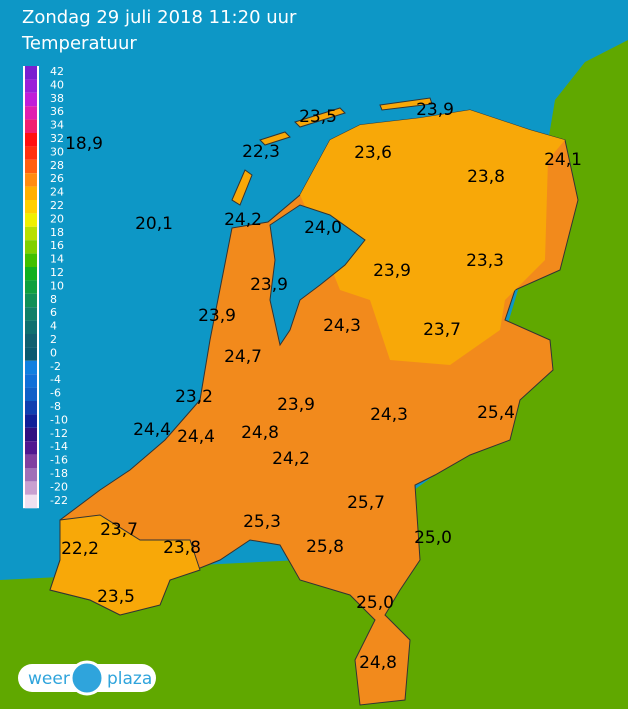  Describe the element at coordinates (129, 679) in the screenshot. I see `logo-right: plaza` at that location.